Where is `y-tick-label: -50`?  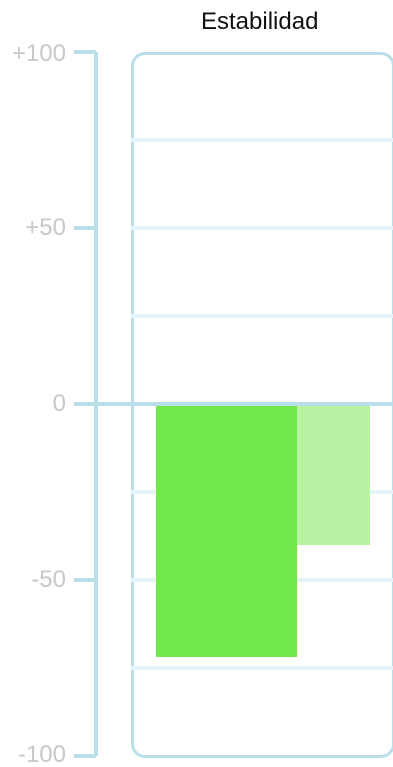 y-tick-label: -50 is located at coordinates (48, 579).